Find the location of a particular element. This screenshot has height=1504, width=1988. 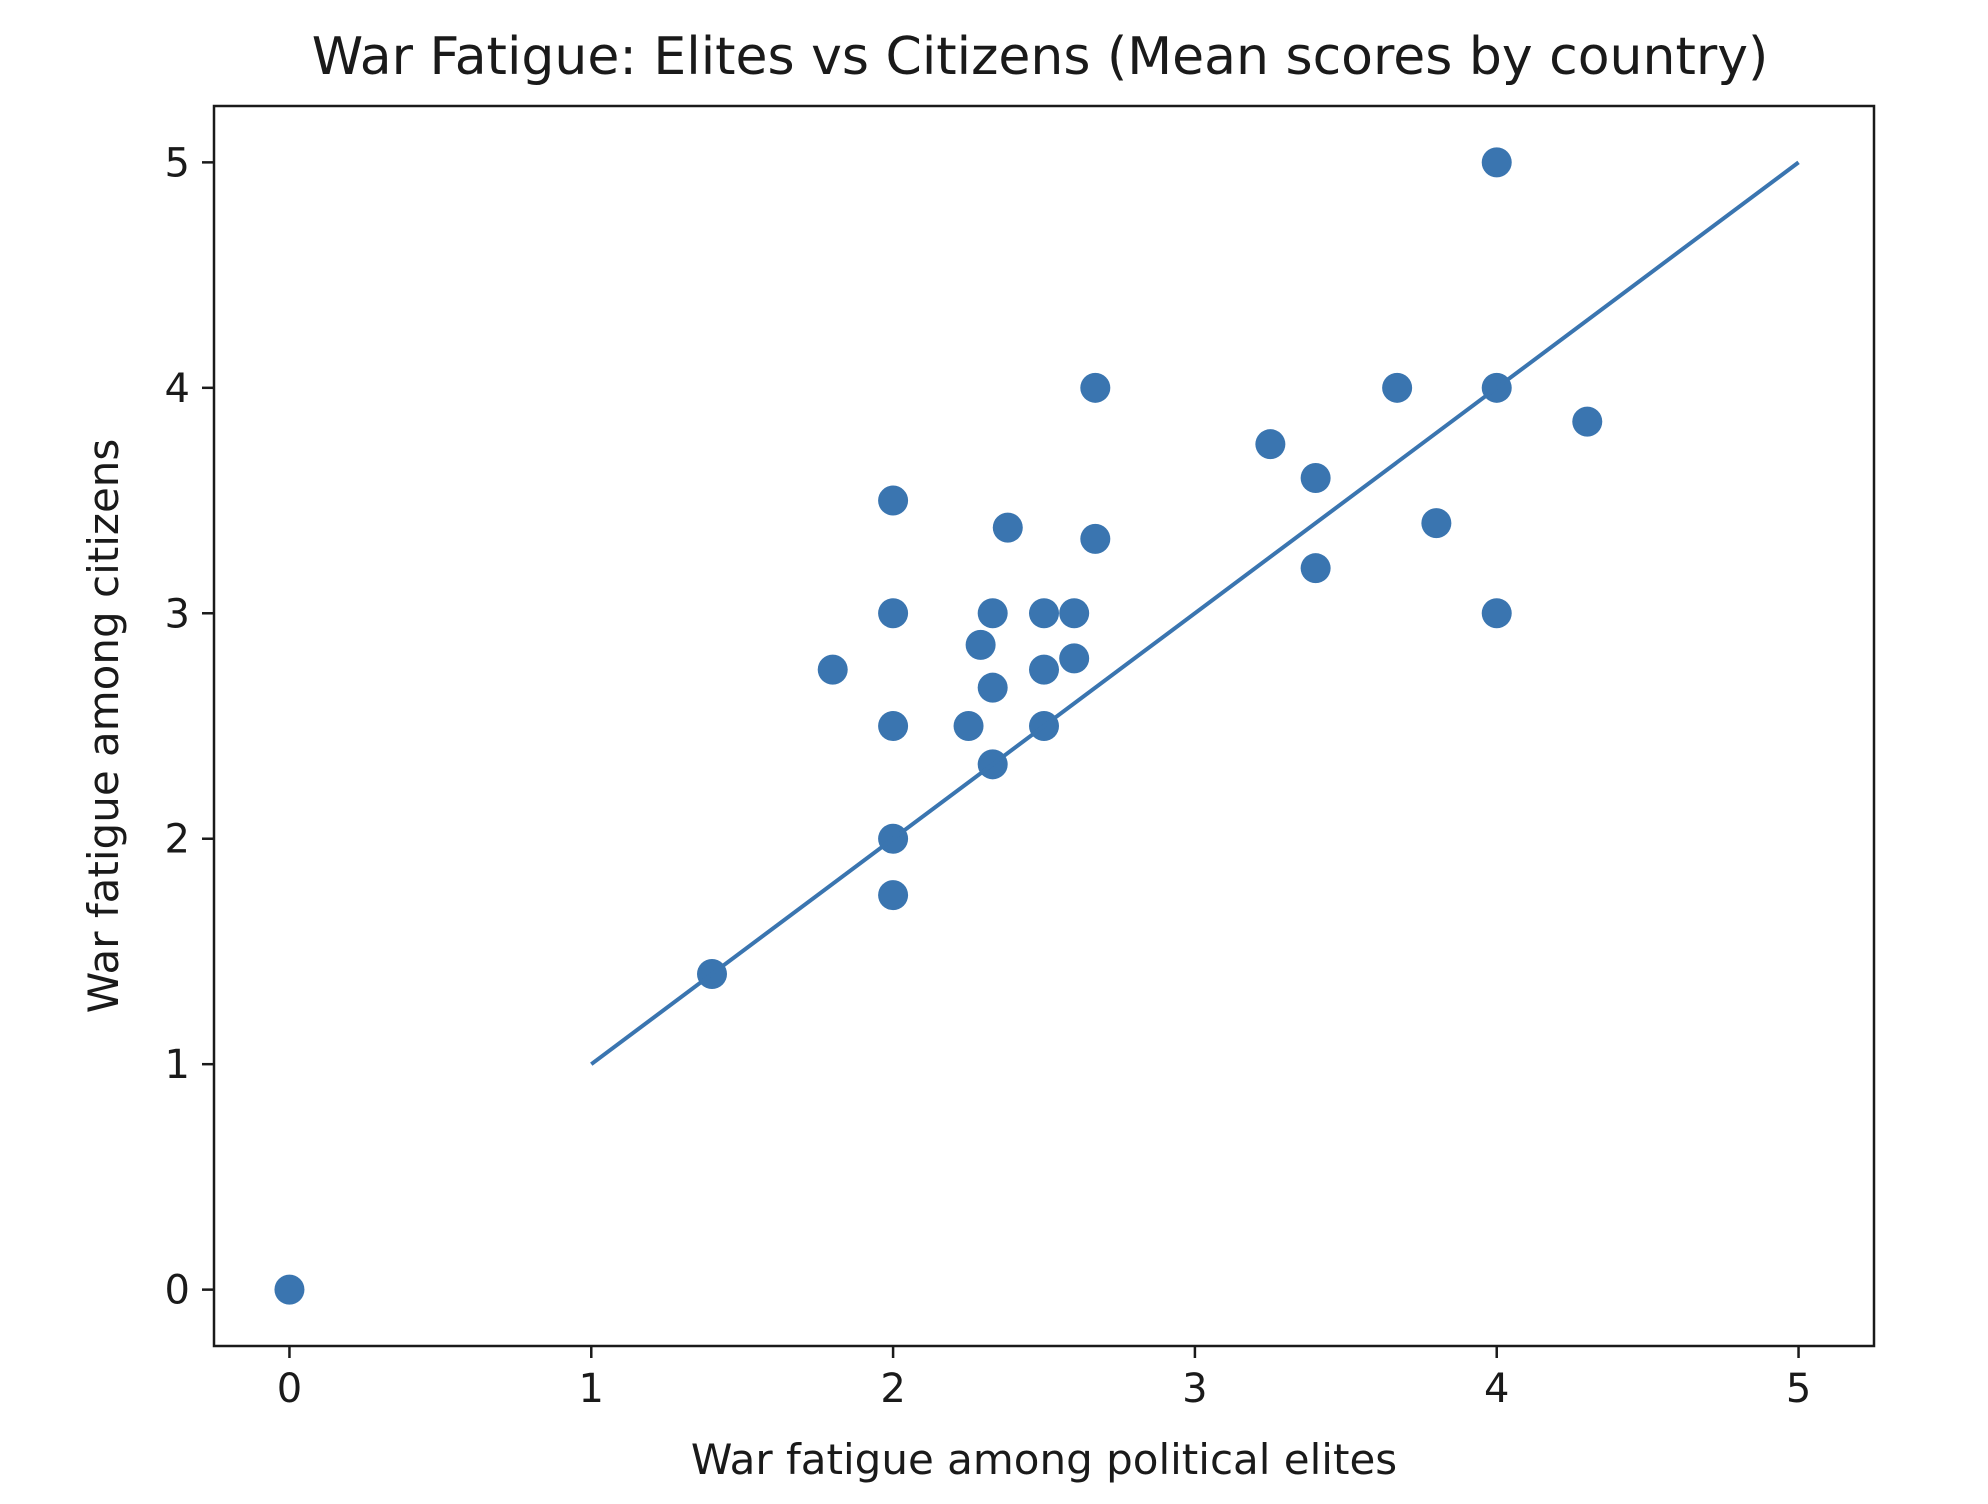

y-tick-label-3: 3 is located at coordinates (177, 614).